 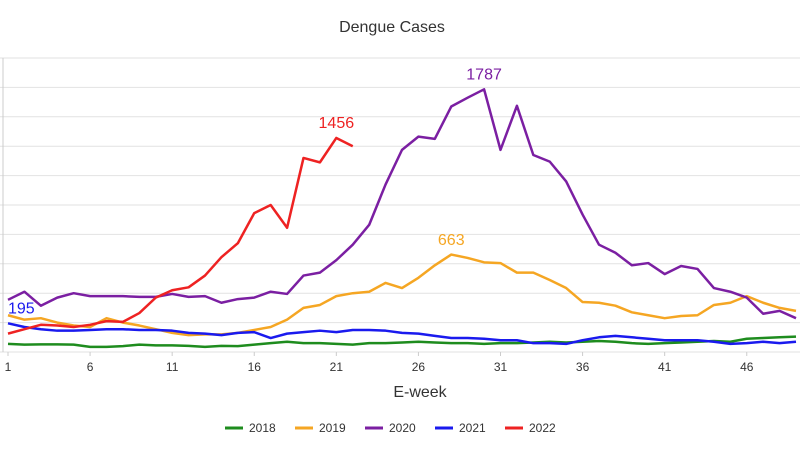 I want to click on chart-title: Dengue Cases, so click(x=392, y=27).